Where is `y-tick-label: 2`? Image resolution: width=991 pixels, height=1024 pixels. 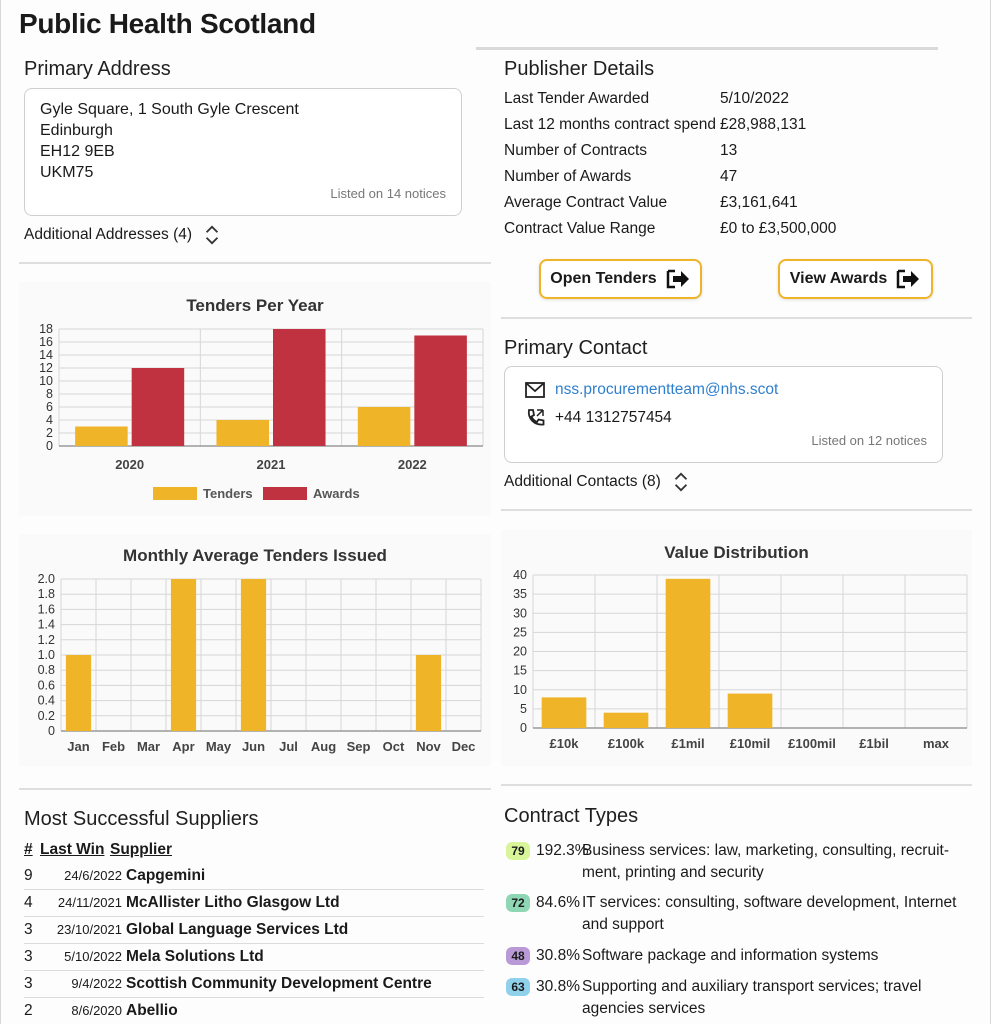
y-tick-label: 2 is located at coordinates (49, 433).